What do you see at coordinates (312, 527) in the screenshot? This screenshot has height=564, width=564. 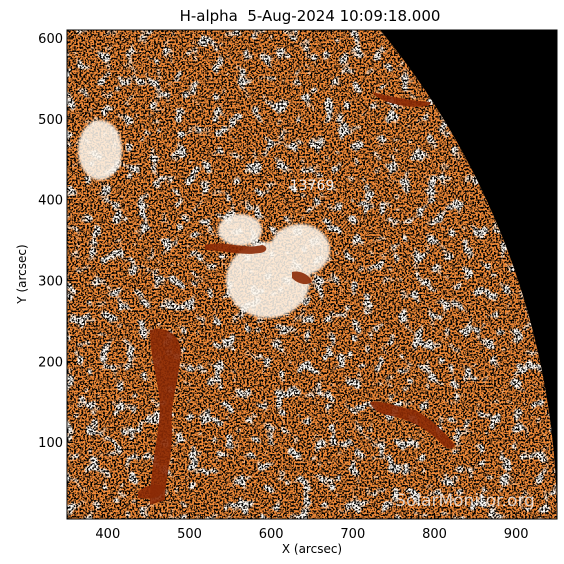 I see `x-axis: 400 500 600 700 800 900` at bounding box center [312, 527].